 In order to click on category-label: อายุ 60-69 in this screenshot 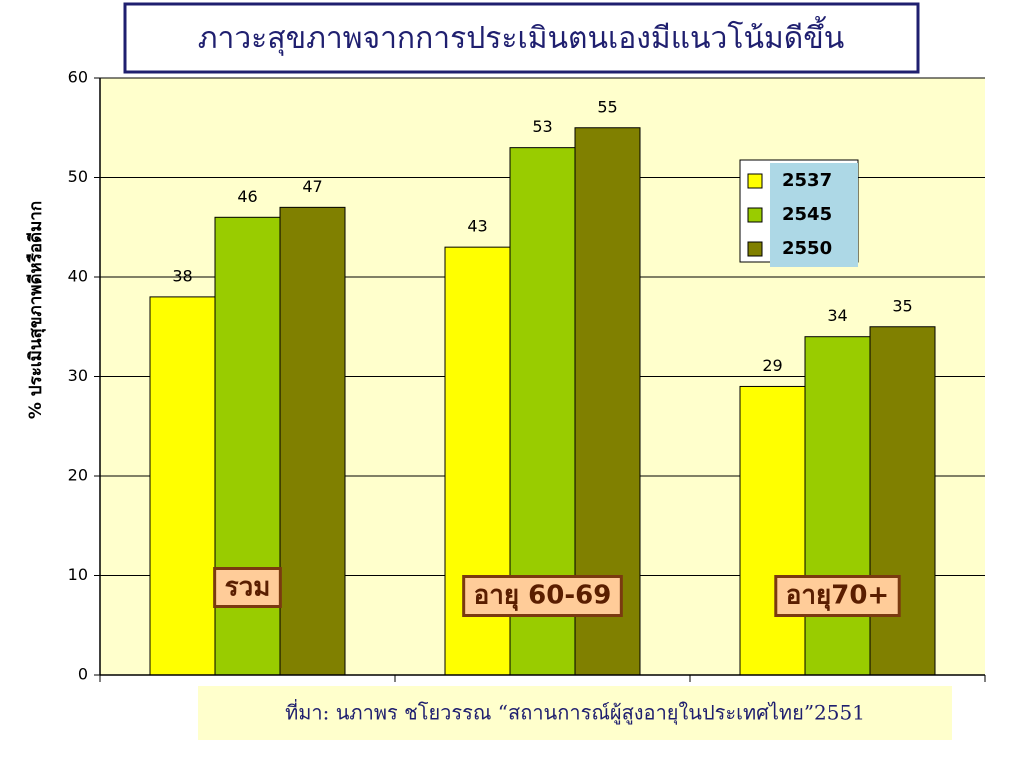, I will do `click(543, 596)`.